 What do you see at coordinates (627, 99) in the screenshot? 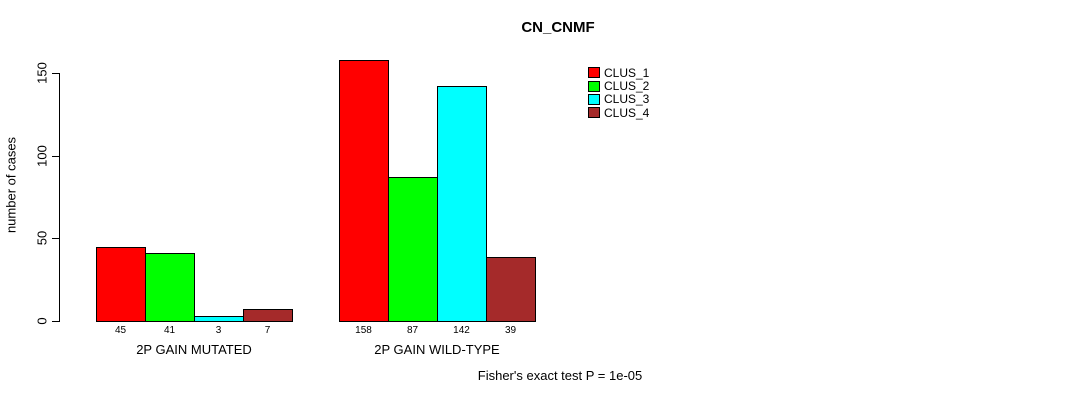
I see `legend-label: CLUS_3` at bounding box center [627, 99].